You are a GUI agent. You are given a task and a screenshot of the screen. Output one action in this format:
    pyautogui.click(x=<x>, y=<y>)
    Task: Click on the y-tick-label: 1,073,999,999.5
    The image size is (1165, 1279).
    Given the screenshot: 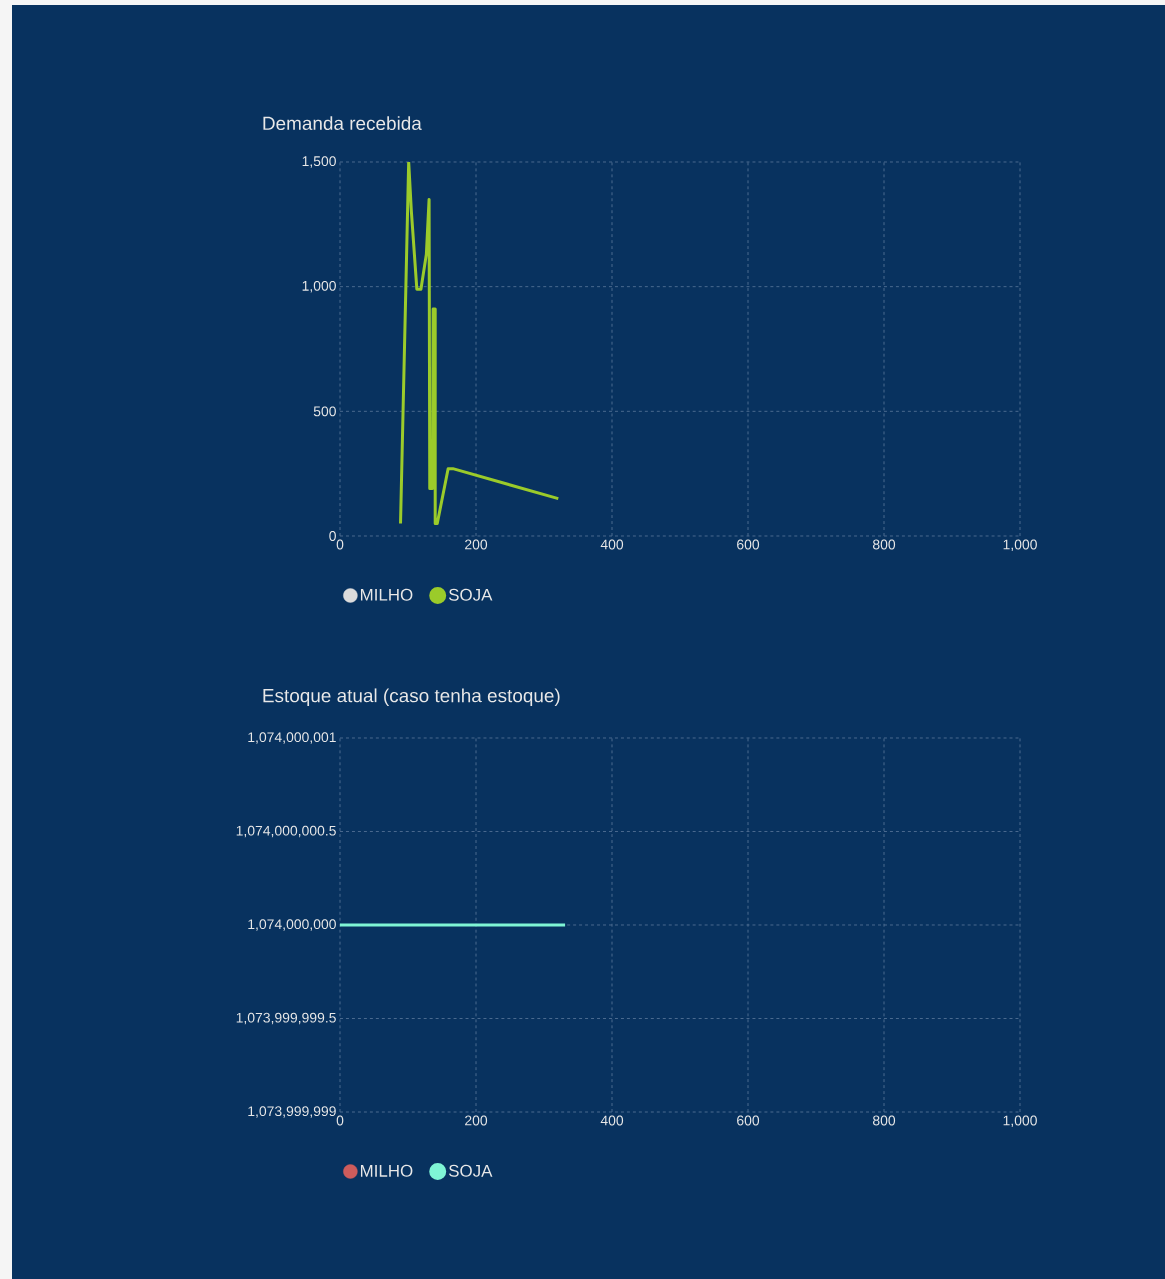 What is the action you would take?
    pyautogui.click(x=286, y=1018)
    